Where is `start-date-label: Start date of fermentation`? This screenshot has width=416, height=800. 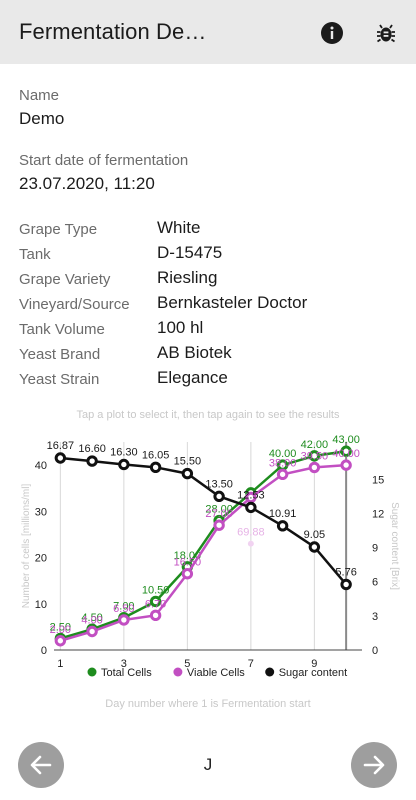 start-date-label: Start date of fermentation is located at coordinates (104, 160).